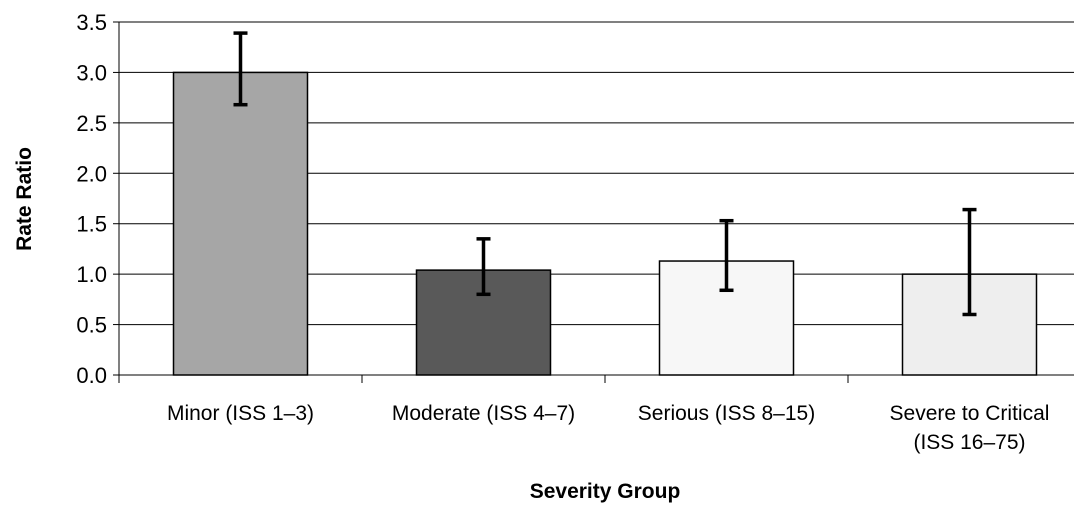  Describe the element at coordinates (91, 325) in the screenshot. I see `y-tick-label: 0.5` at that location.